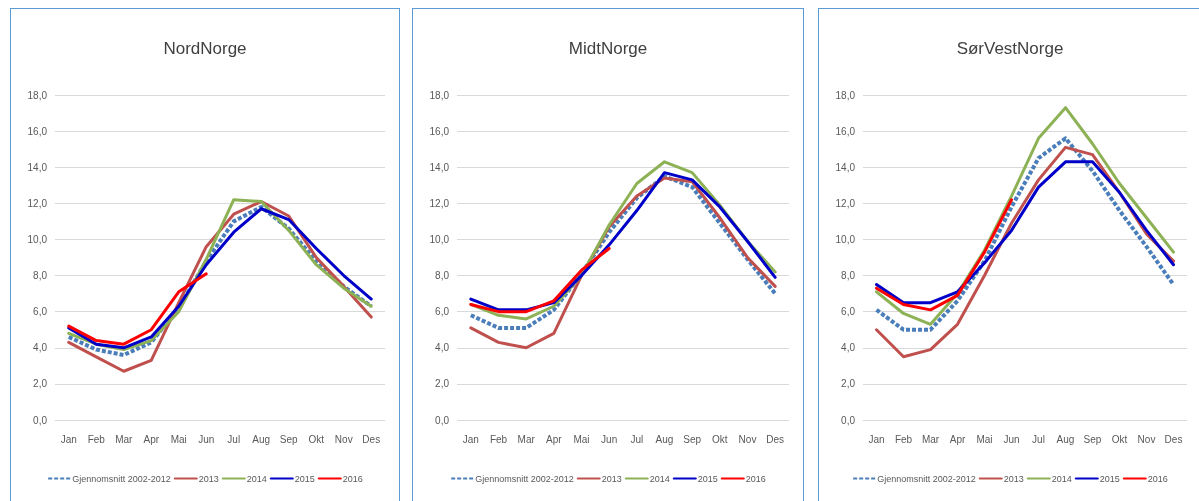 The image size is (1199, 501). I want to click on chart-title: MidtNorge, so click(608, 48).